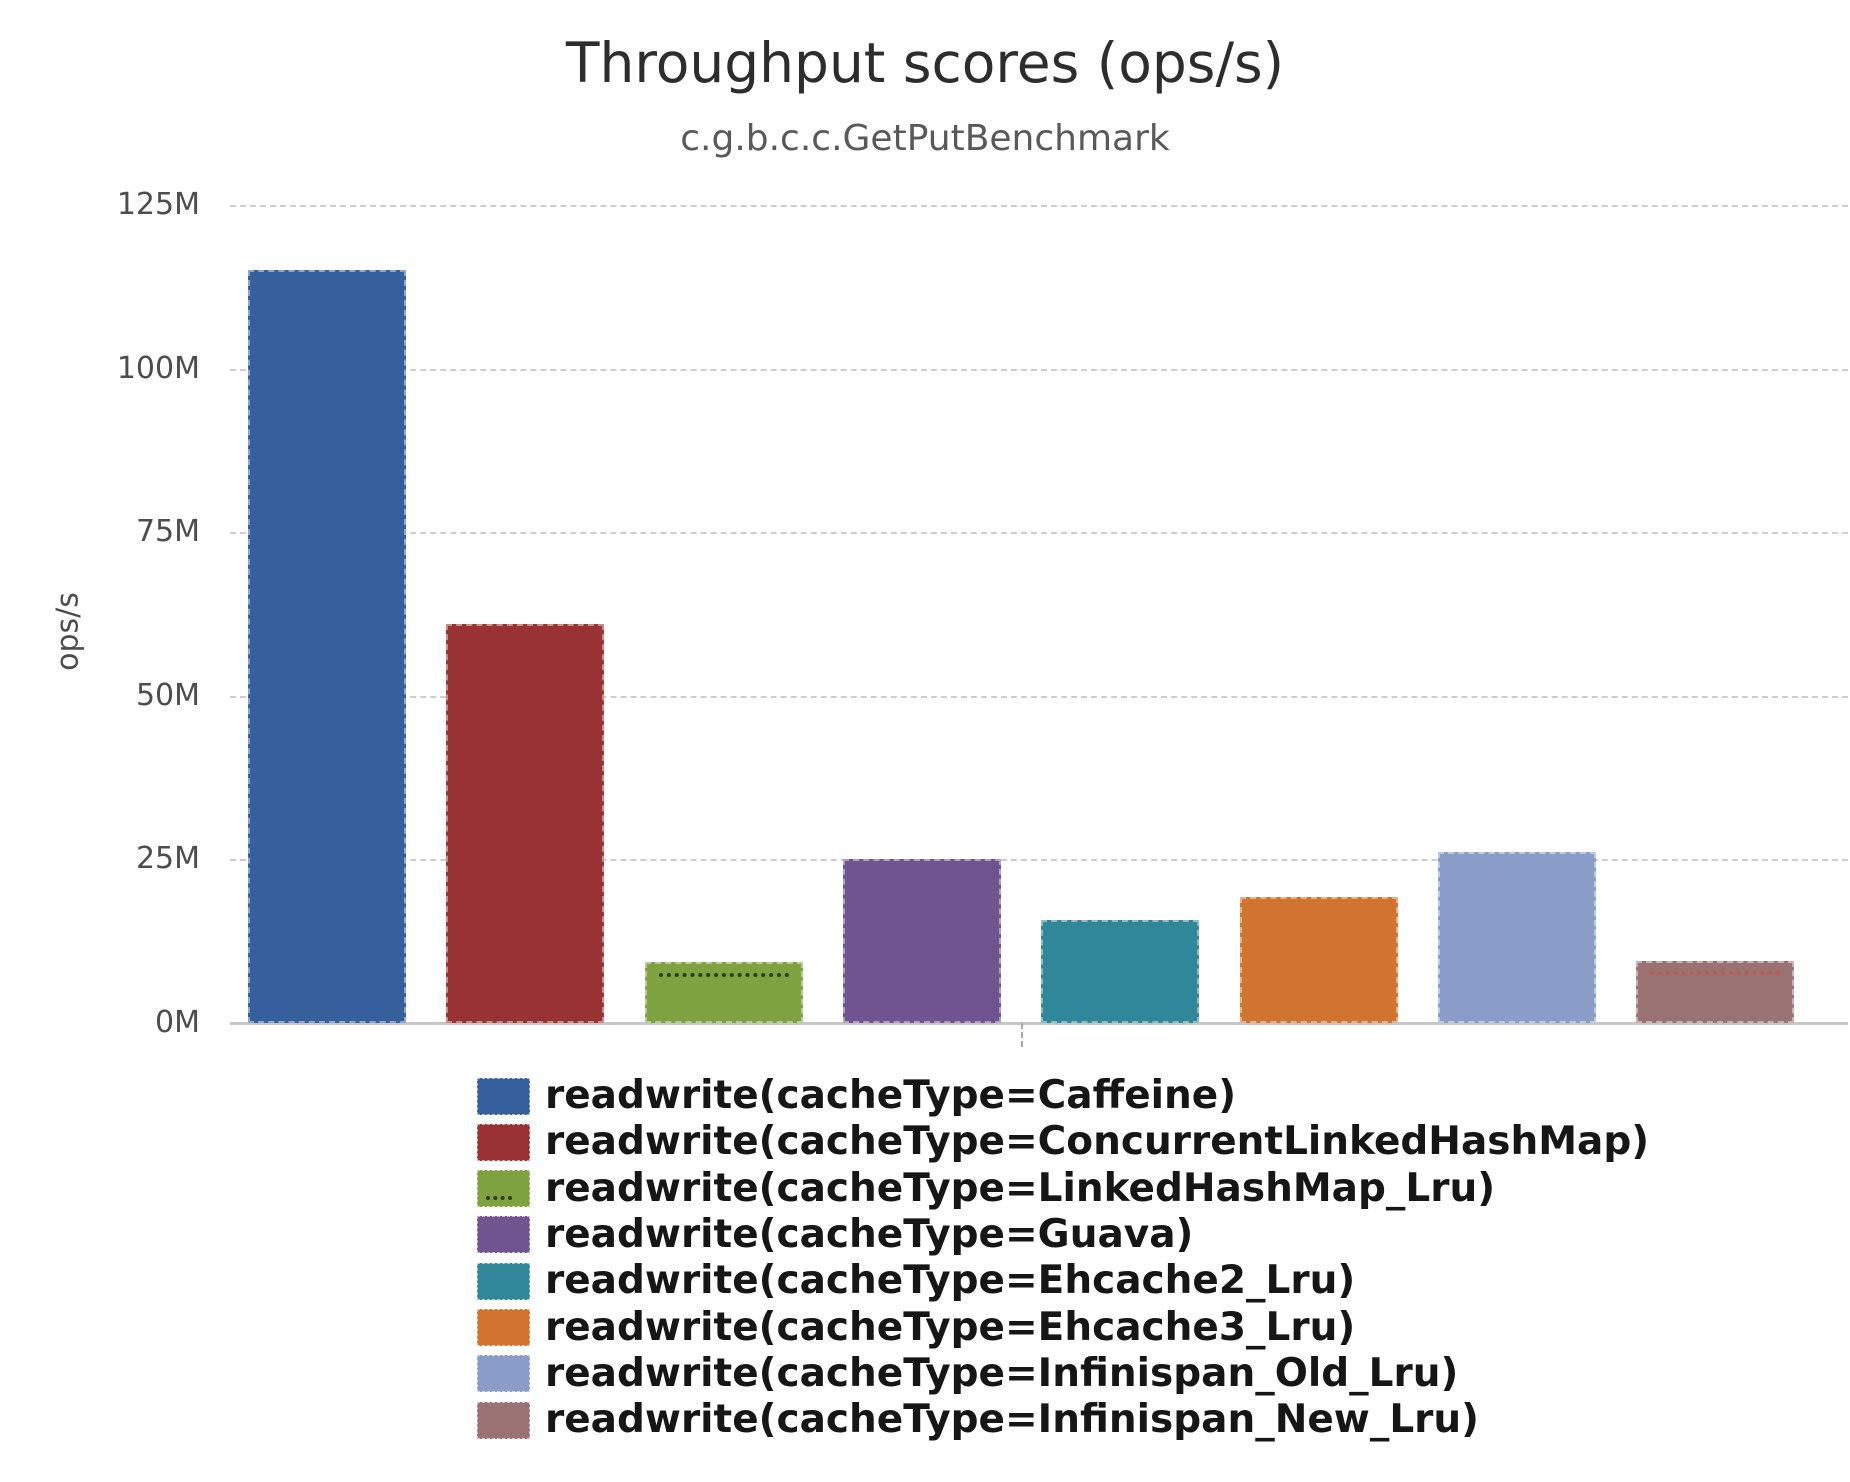 The height and width of the screenshot is (1482, 1850). I want to click on chart-subtitle: c.g.b.c.c.GetPutBenchmark, so click(925, 138).